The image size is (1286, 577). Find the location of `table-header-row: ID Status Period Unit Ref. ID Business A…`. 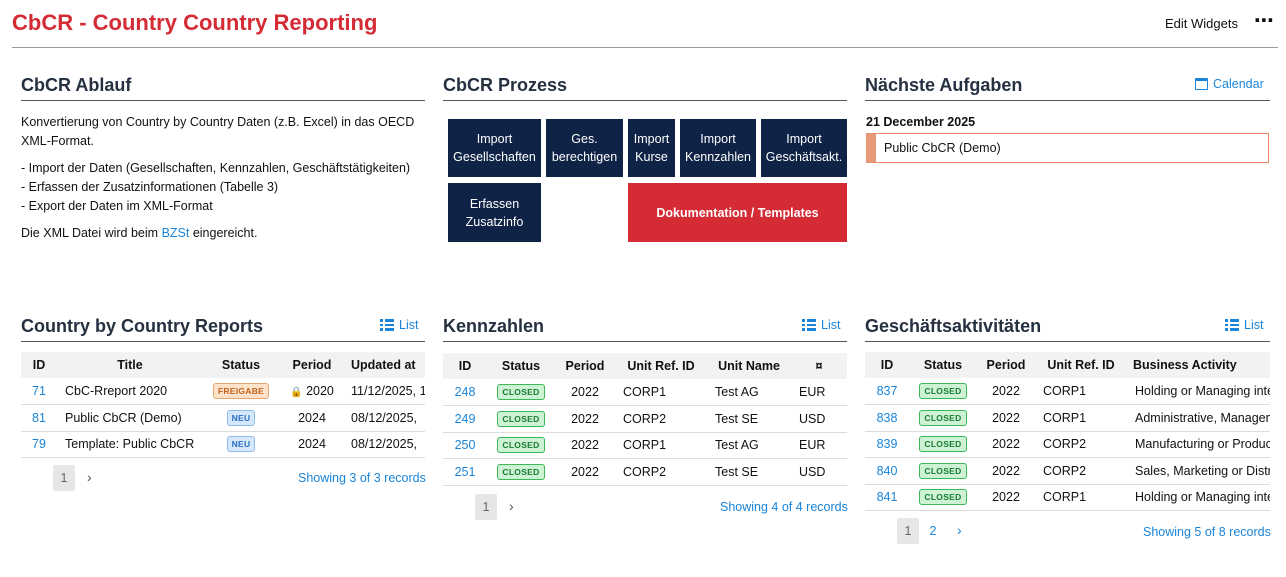

table-header-row: ID Status Period Unit Ref. ID Business A… is located at coordinates (1067, 365).